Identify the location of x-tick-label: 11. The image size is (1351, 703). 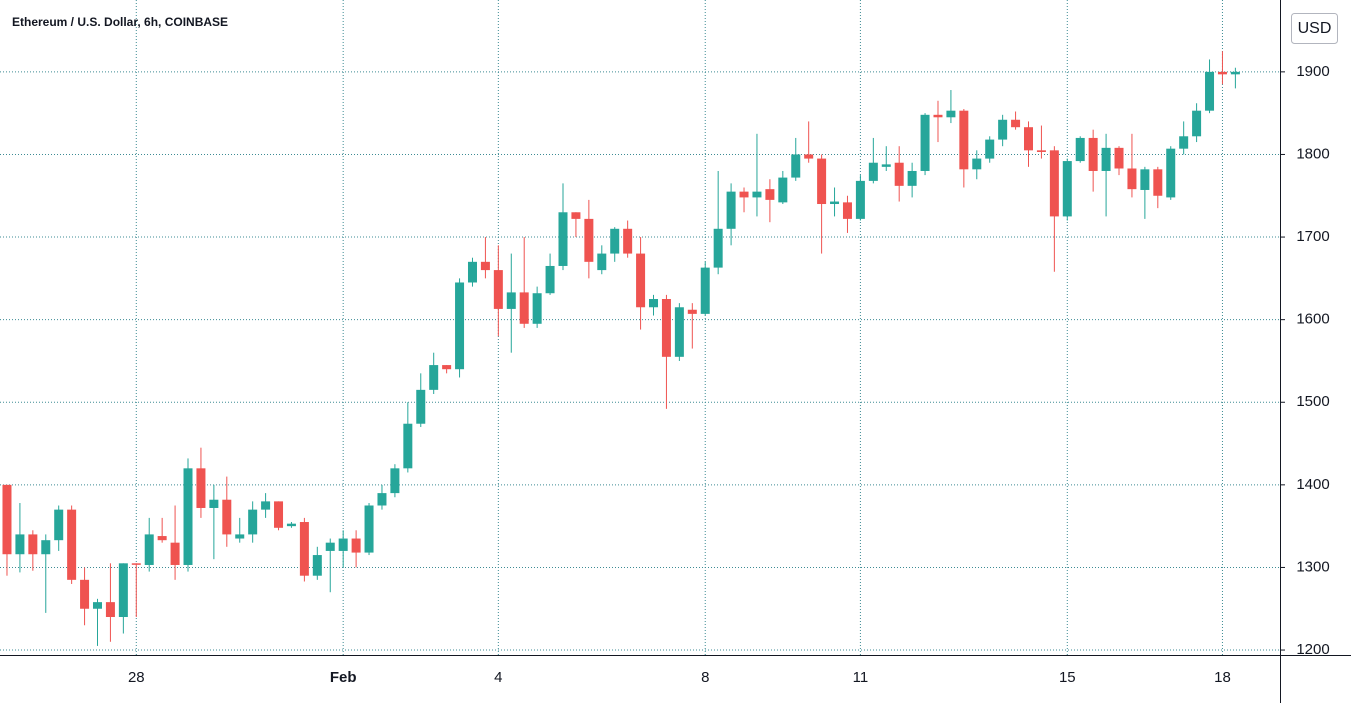
(861, 677).